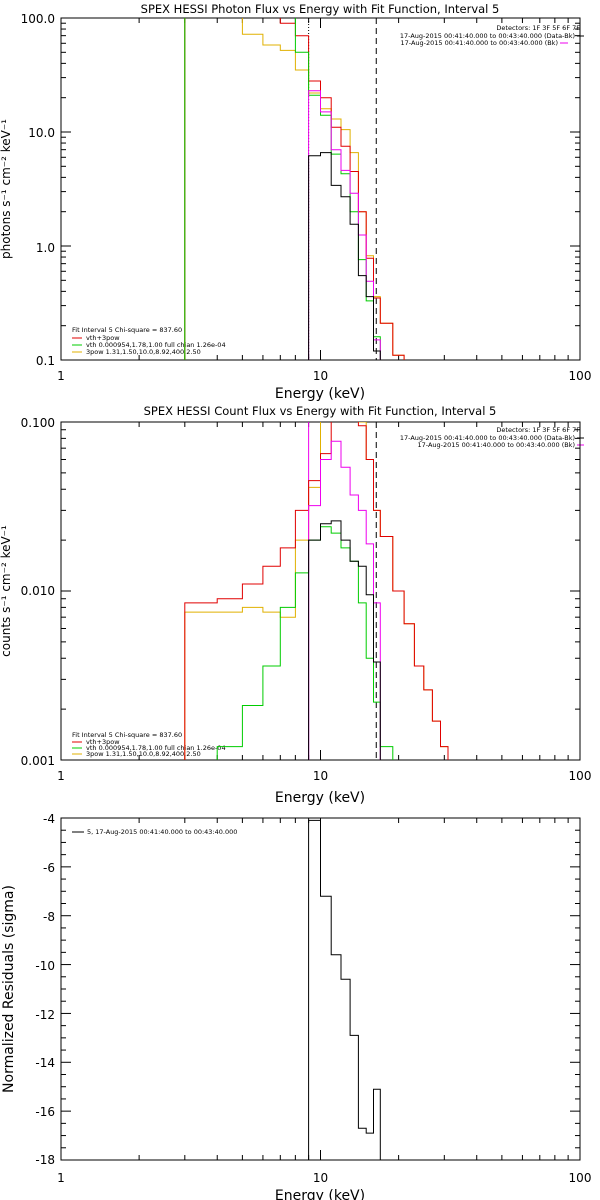 This screenshot has width=600, height=1200. Describe the element at coordinates (45, 361) in the screenshot. I see `y-tick-label: 0.1` at that location.